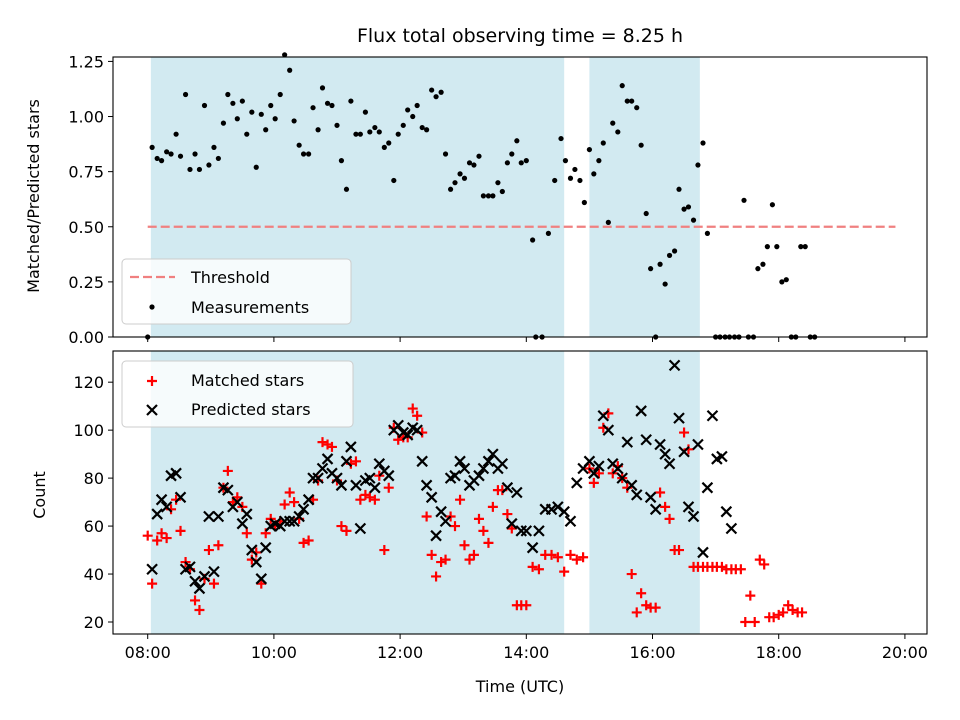  Describe the element at coordinates (86, 282) in the screenshot. I see `top-y-tick-label: 0.25` at that location.